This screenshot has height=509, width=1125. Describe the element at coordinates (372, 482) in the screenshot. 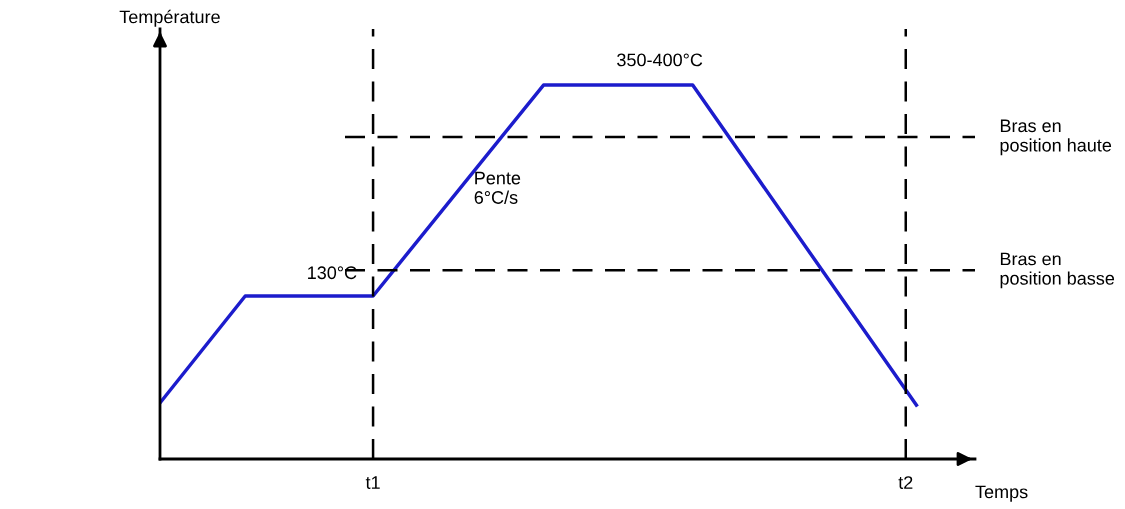

I see `x-tick-label: t1` at that location.